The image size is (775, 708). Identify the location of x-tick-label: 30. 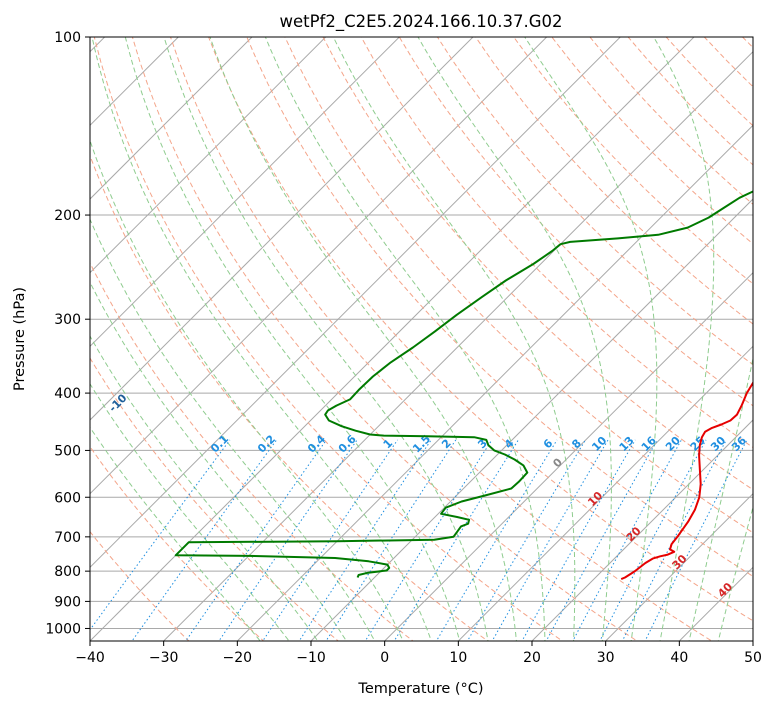
(606, 658).